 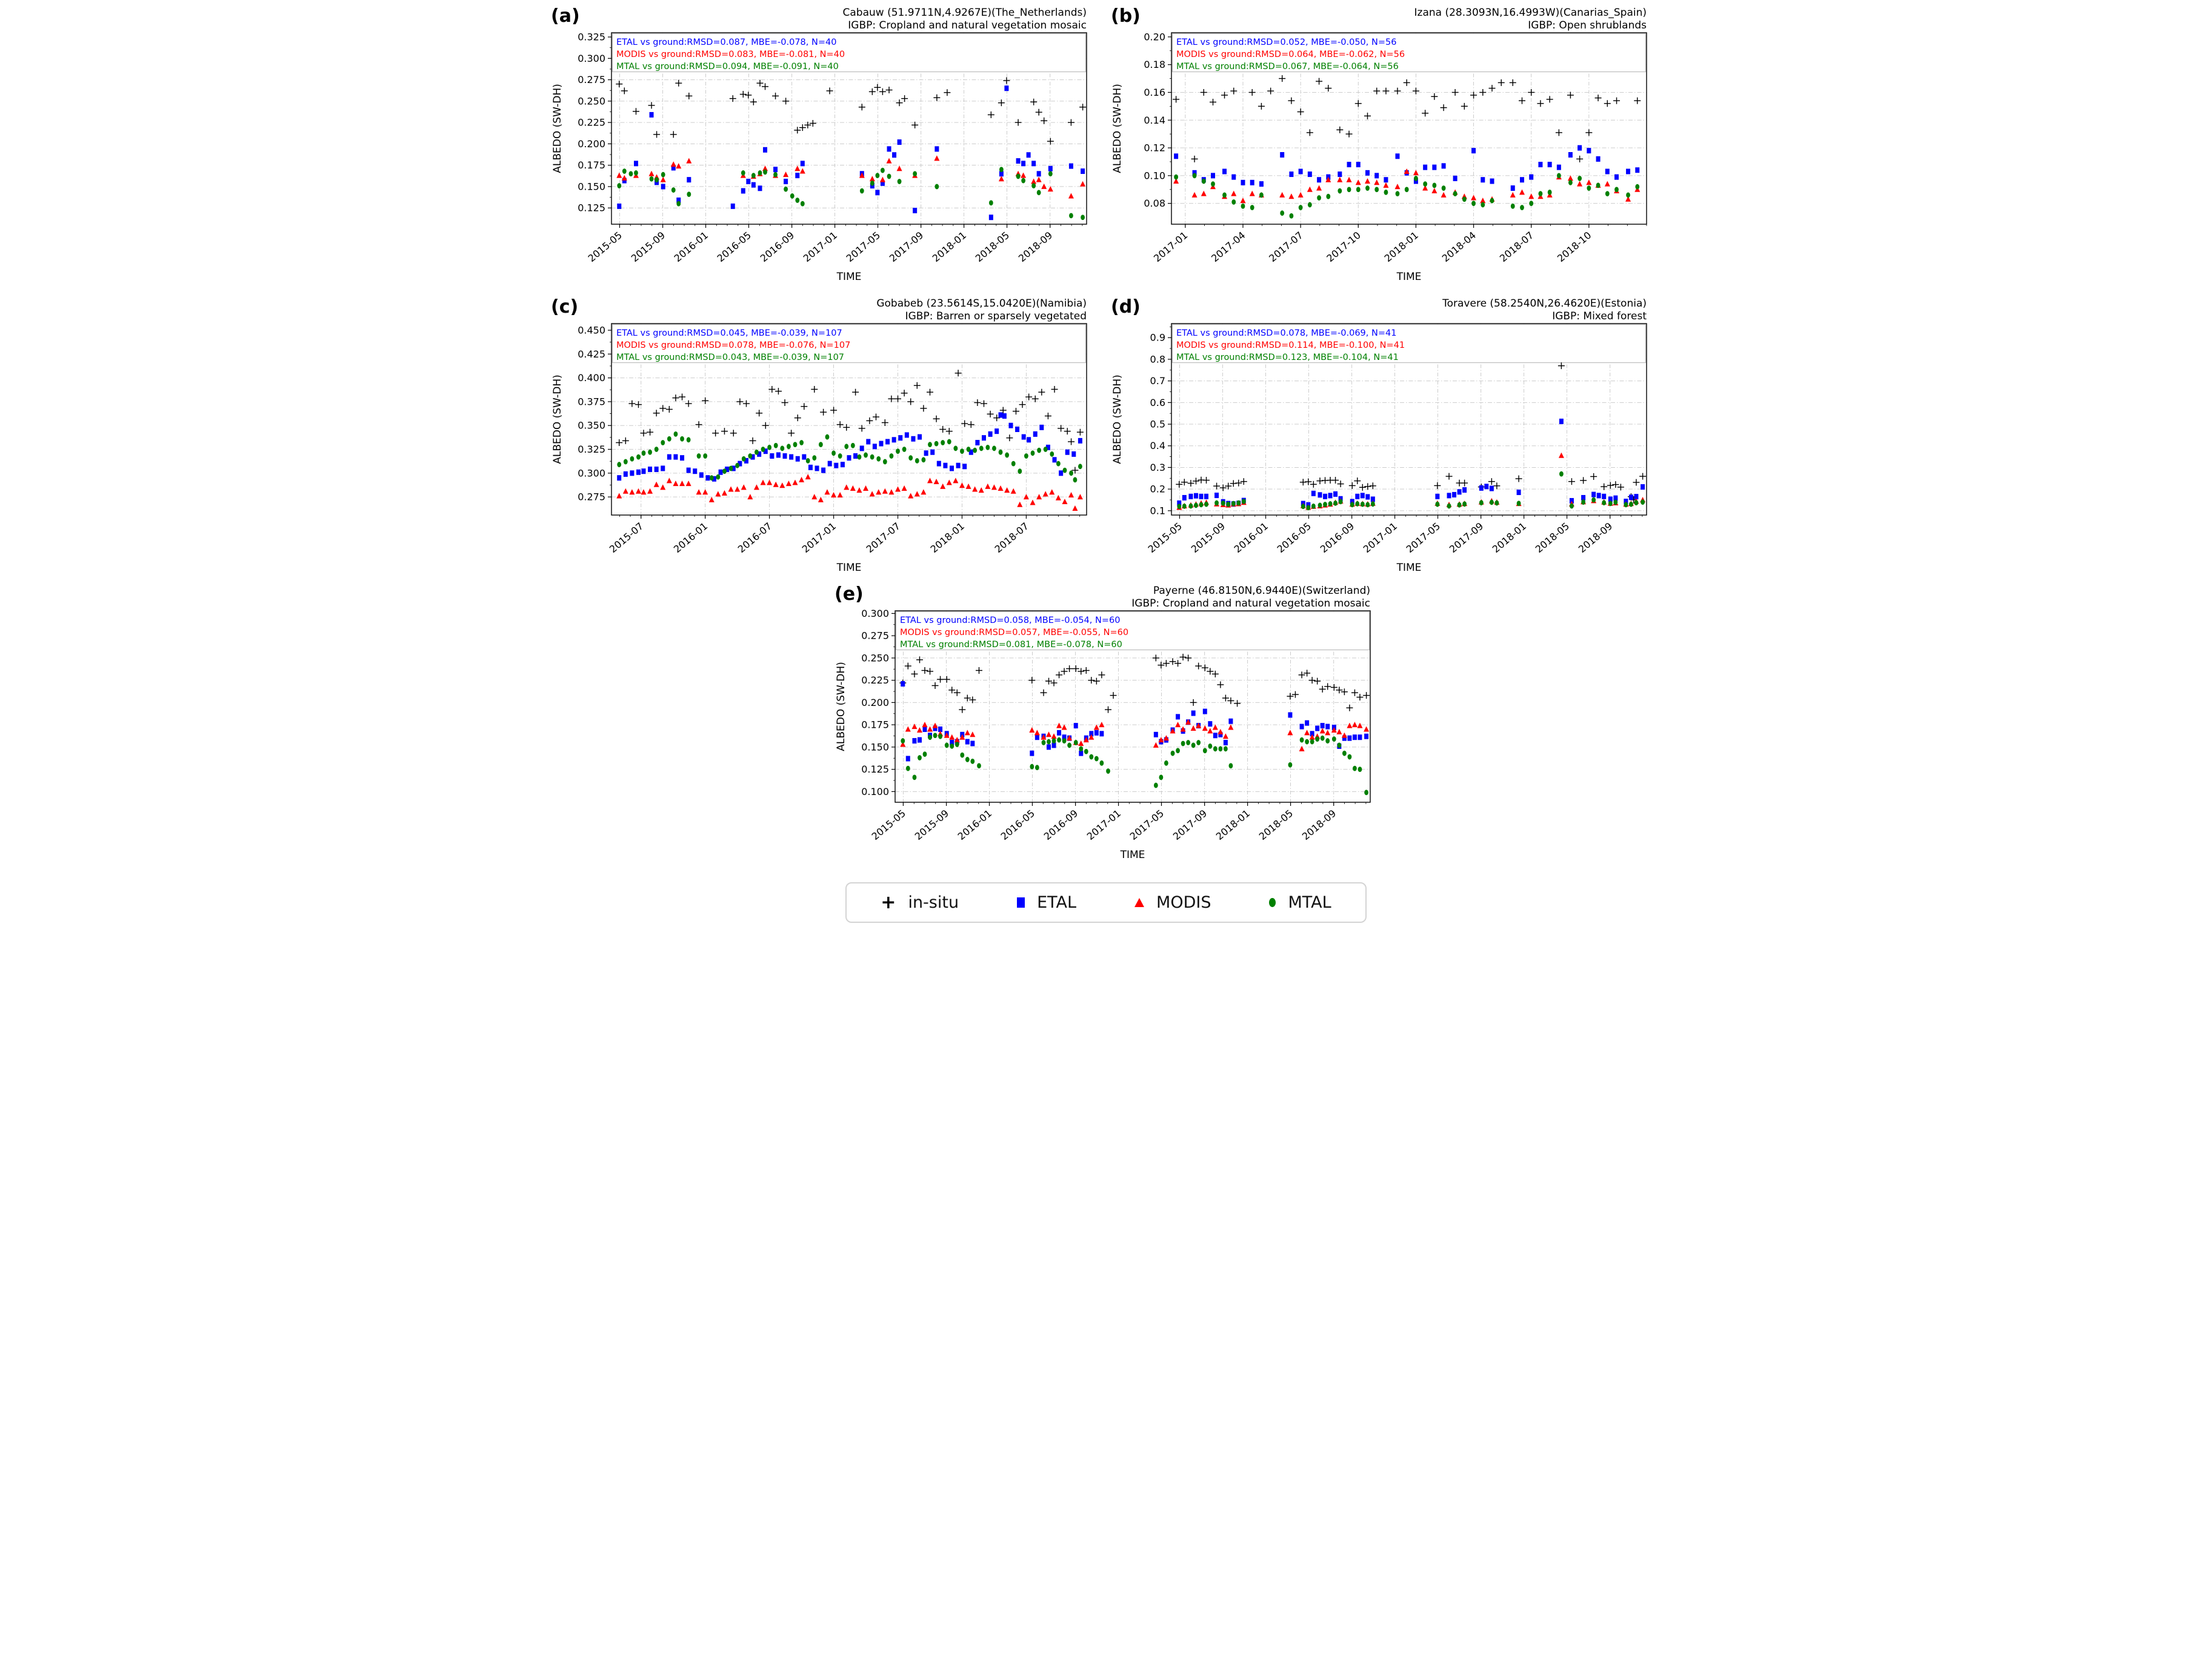 What do you see at coordinates (888, 902) in the screenshot?
I see `insitu-plus-icon: +` at bounding box center [888, 902].